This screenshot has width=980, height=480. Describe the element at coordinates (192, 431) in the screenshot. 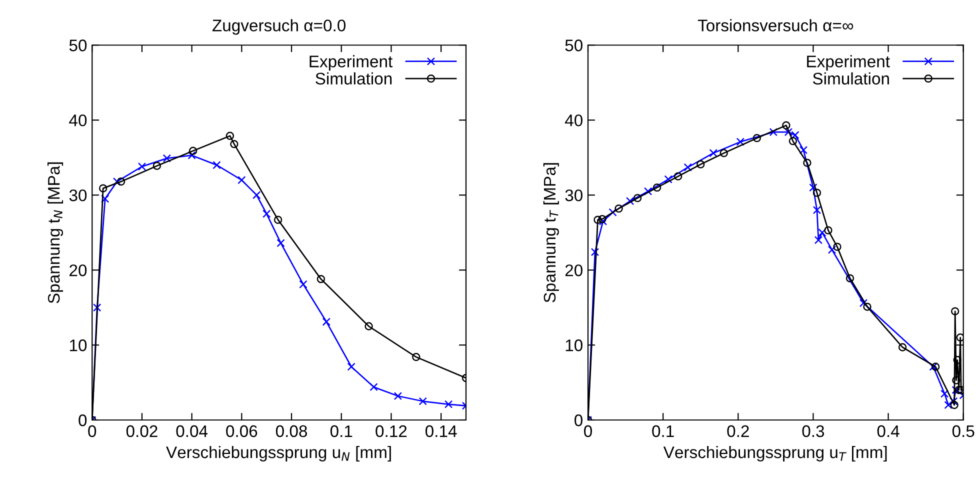

I see `x-tick-label: 0.04` at that location.